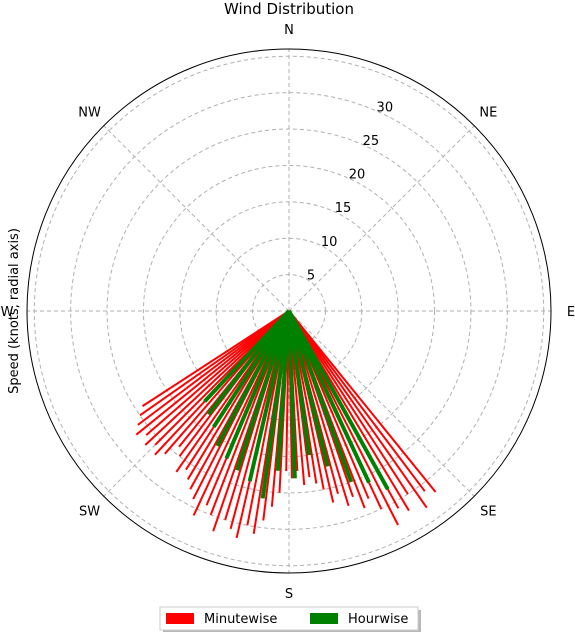 The width and height of the screenshot is (575, 632). What do you see at coordinates (240, 619) in the screenshot?
I see `legend-label: Minutewise` at bounding box center [240, 619].